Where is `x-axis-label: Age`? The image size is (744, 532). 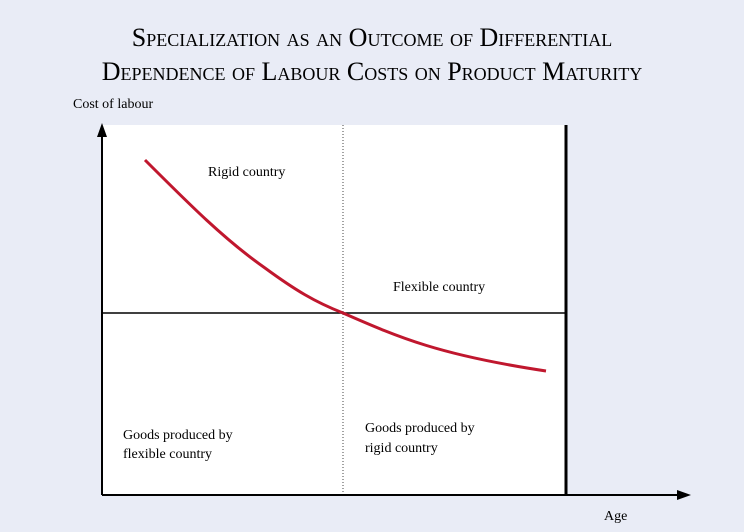 x-axis-label: Age is located at coordinates (615, 516).